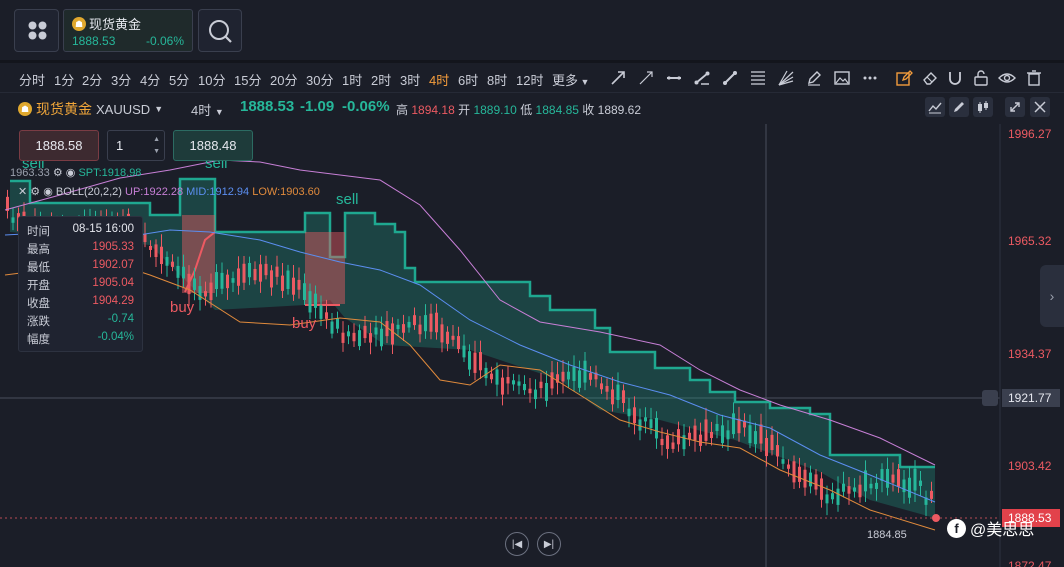  I want to click on segment-icon, so click(730, 78).